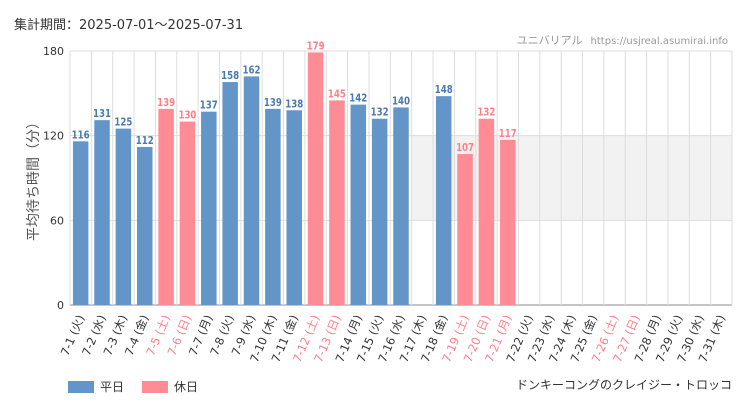  What do you see at coordinates (659, 41) in the screenshot?
I see `brand-url: https://usjreal.asumirai.info` at bounding box center [659, 41].